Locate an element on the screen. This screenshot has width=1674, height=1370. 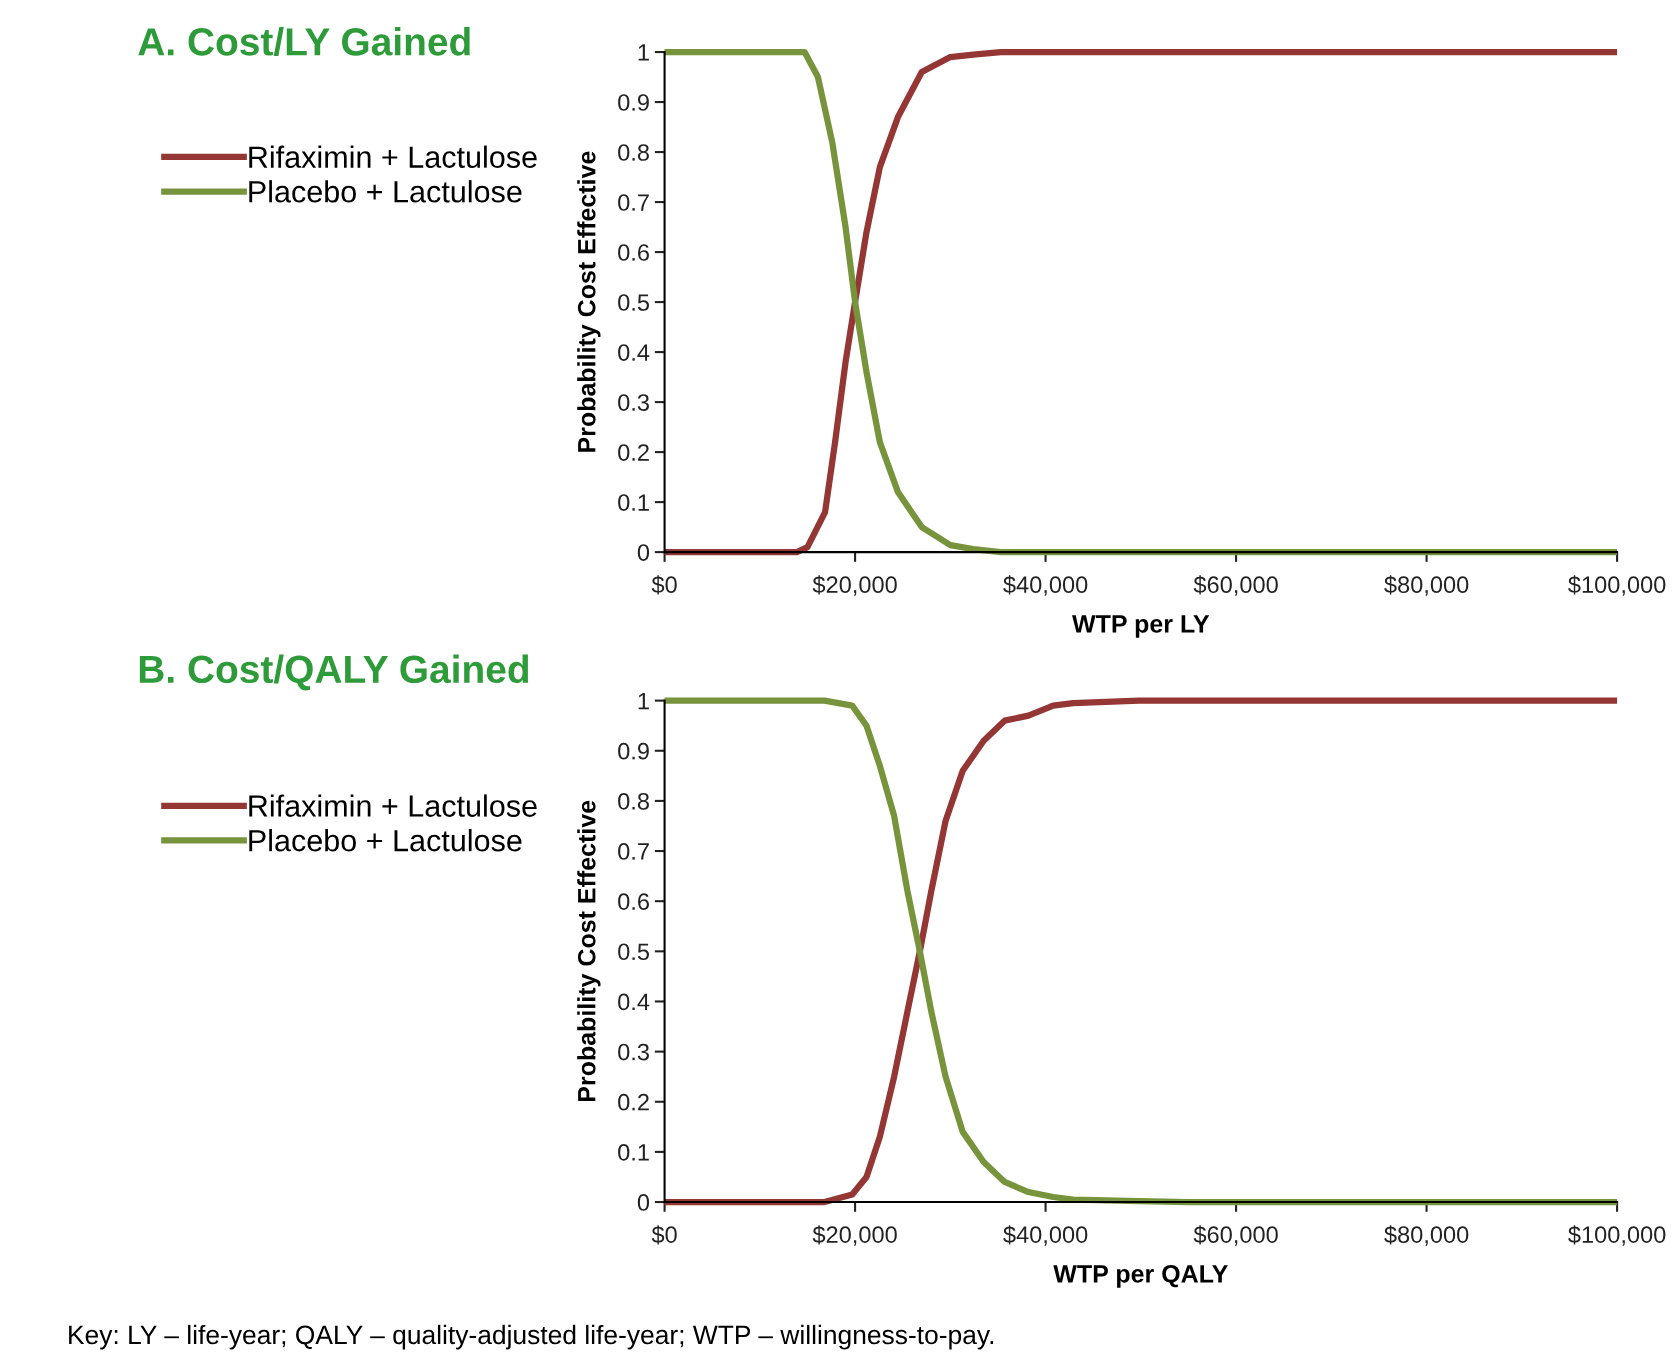
text: A. Cost/LY Gained is located at coordinates (304, 42).